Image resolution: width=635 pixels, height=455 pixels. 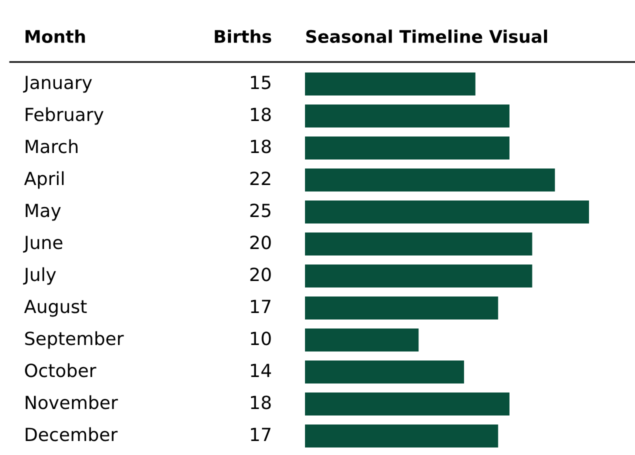 What do you see at coordinates (52, 146) in the screenshot?
I see `y-tick-label: March` at bounding box center [52, 146].